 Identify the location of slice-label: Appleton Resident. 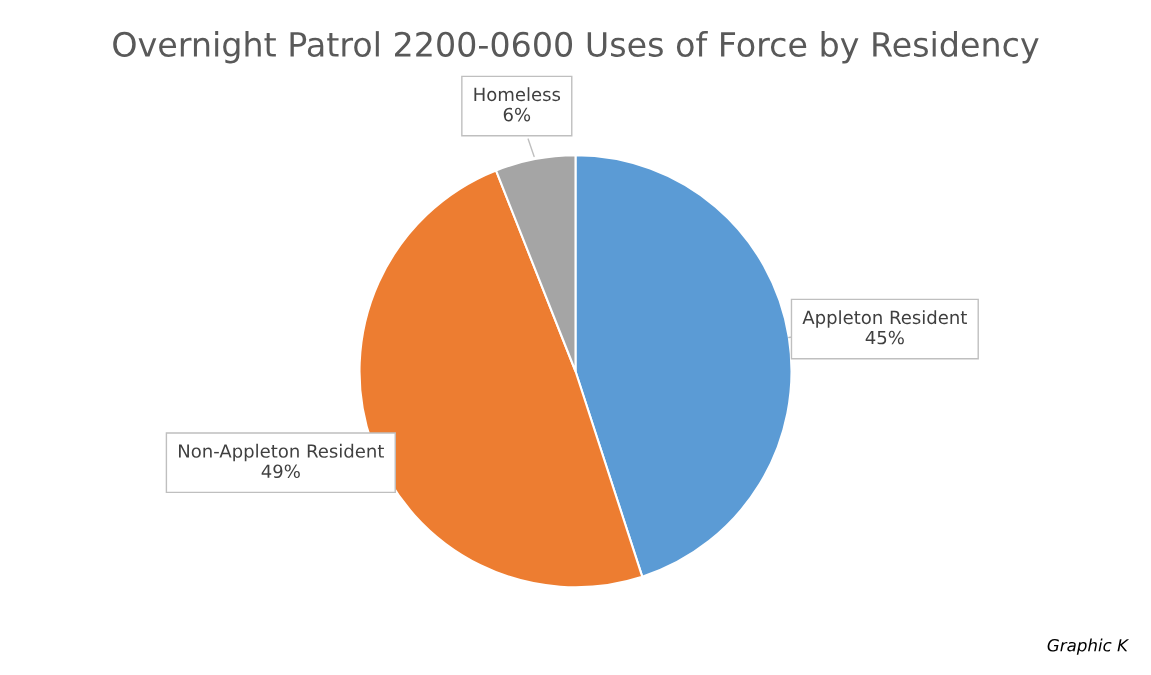
(884, 319).